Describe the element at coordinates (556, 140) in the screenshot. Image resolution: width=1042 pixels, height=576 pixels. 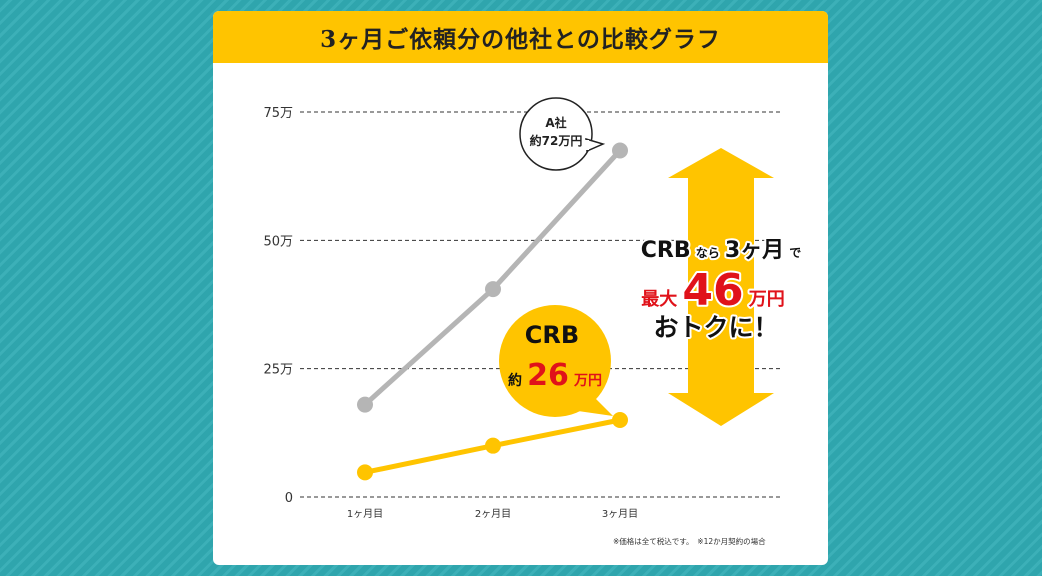
I see `a-callout-total: 約72万円` at that location.